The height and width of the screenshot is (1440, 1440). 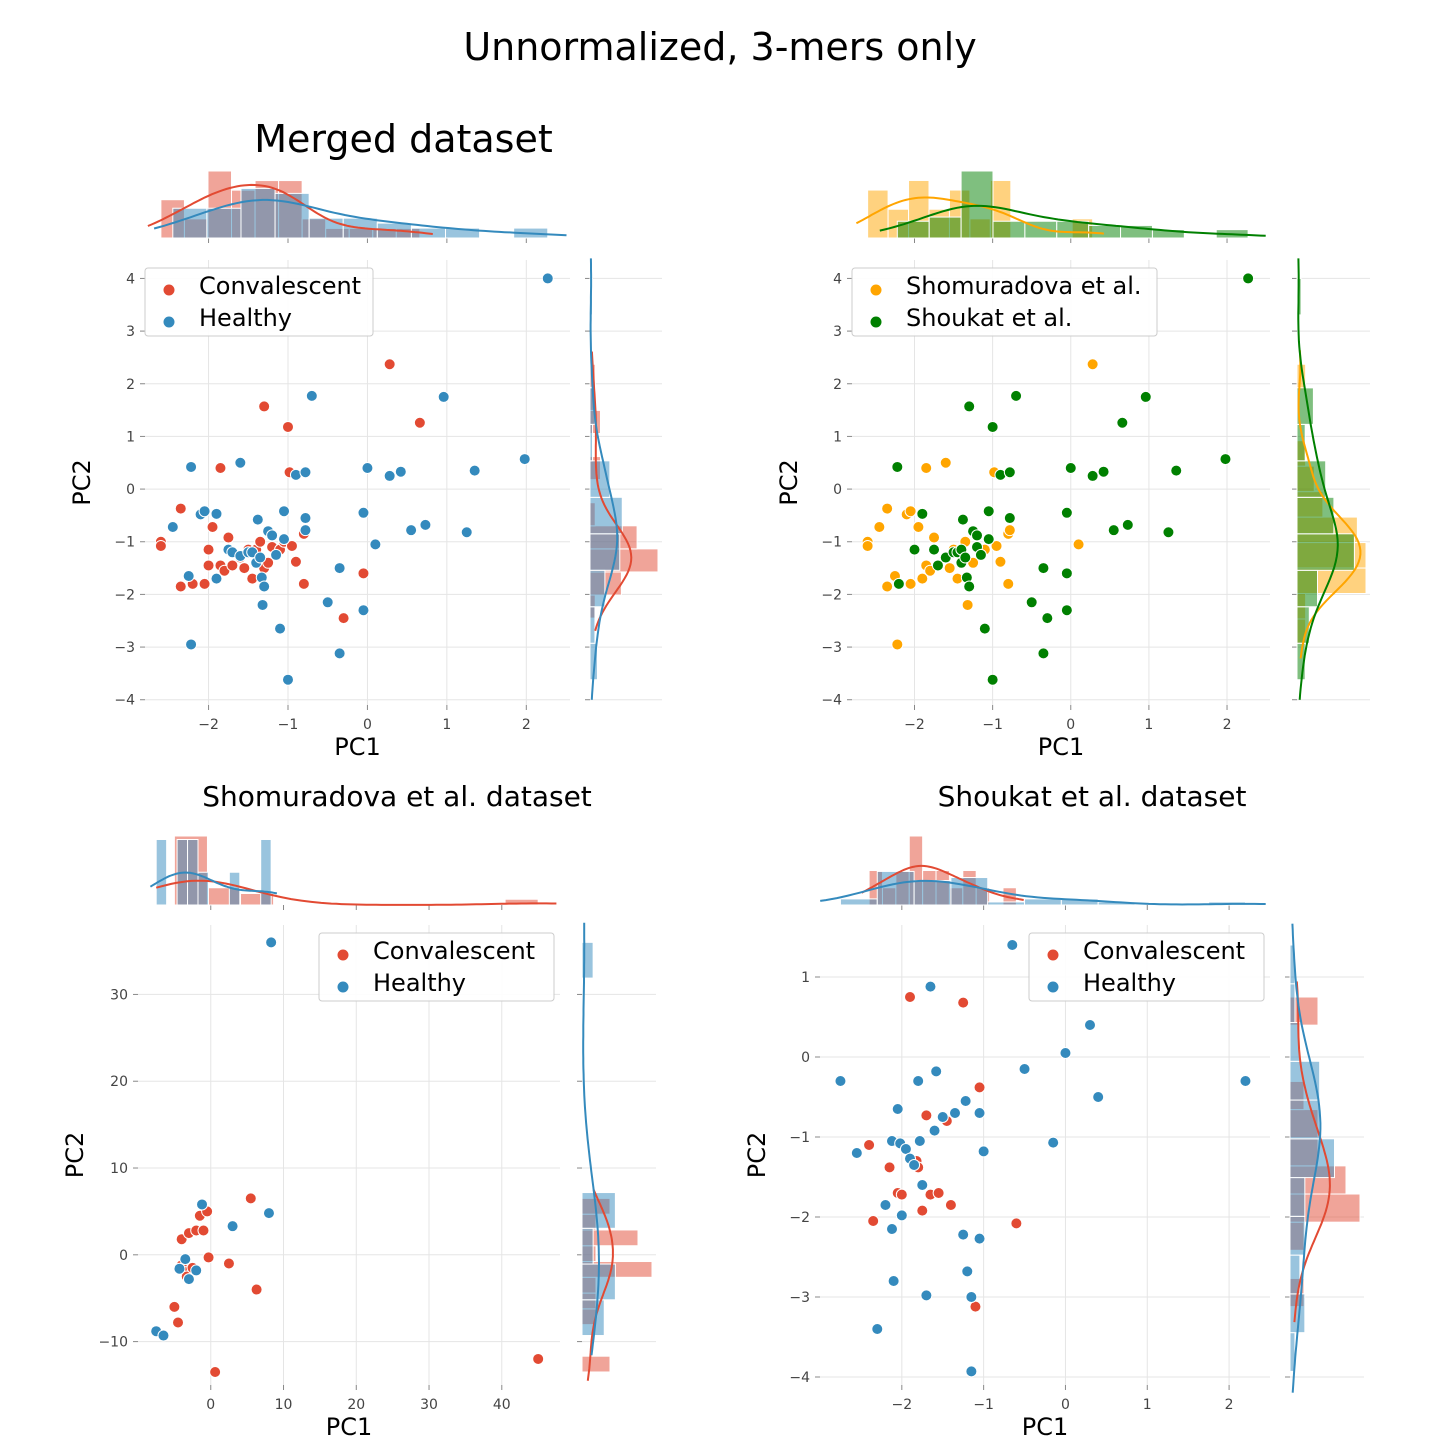 I want to click on y-tick-label: 2, so click(x=837, y=385).